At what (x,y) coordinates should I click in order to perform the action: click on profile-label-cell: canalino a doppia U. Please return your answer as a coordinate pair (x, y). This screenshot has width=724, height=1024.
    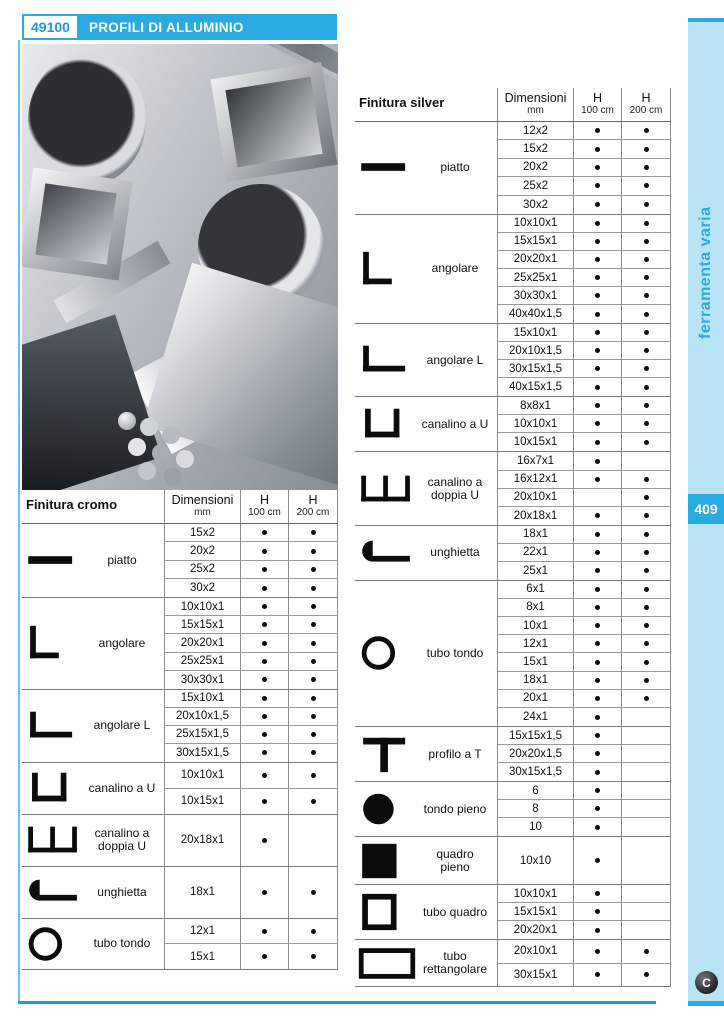
    Looking at the image, I should click on (93, 840).